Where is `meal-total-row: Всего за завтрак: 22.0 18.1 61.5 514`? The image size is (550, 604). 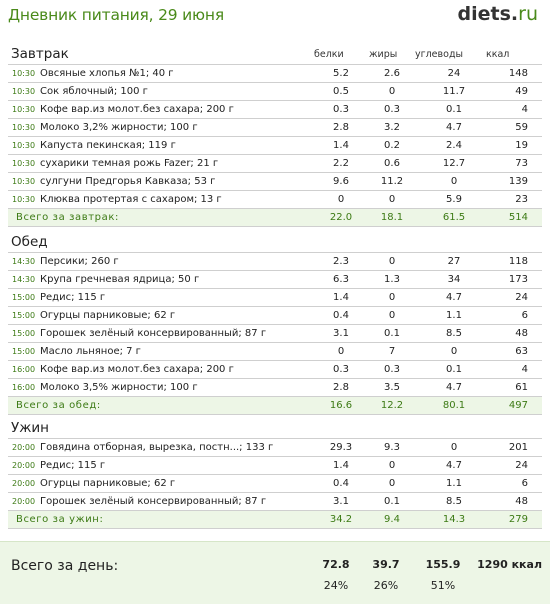
meal-total-row: Всего за завтрак: 22.0 18.1 61.5 514 is located at coordinates (275, 217).